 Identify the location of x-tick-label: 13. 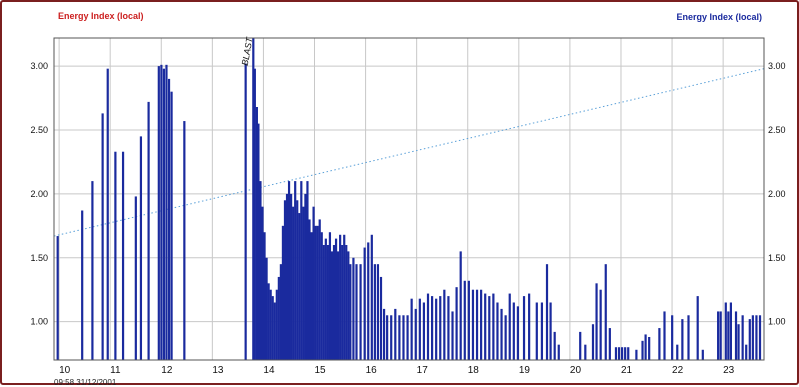
(218, 370).